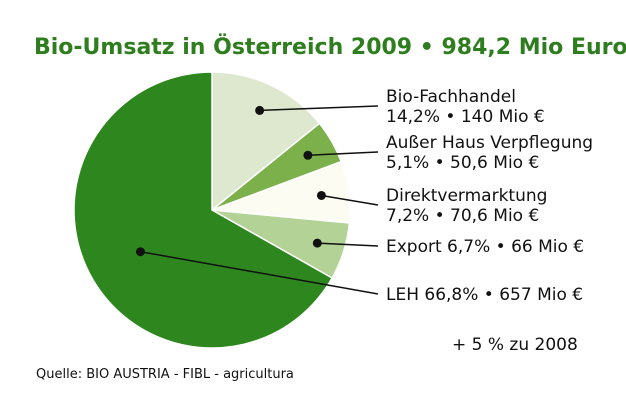 This screenshot has height=400, width=626. Describe the element at coordinates (451, 97) in the screenshot. I see `slice-label-0-line-0: Bio-Fachhandel` at that location.